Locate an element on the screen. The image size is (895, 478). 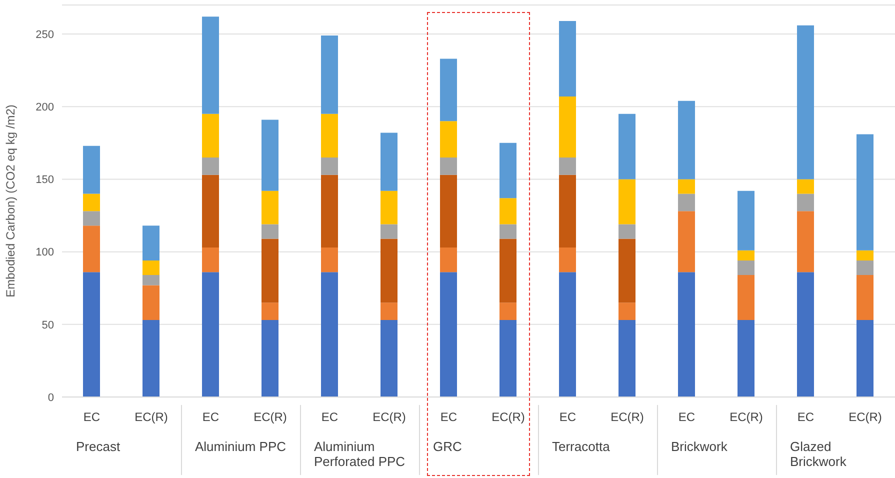
y-axis-title: Embodied Carbon) (CO2 eq kg /m2) is located at coordinates (10, 201).